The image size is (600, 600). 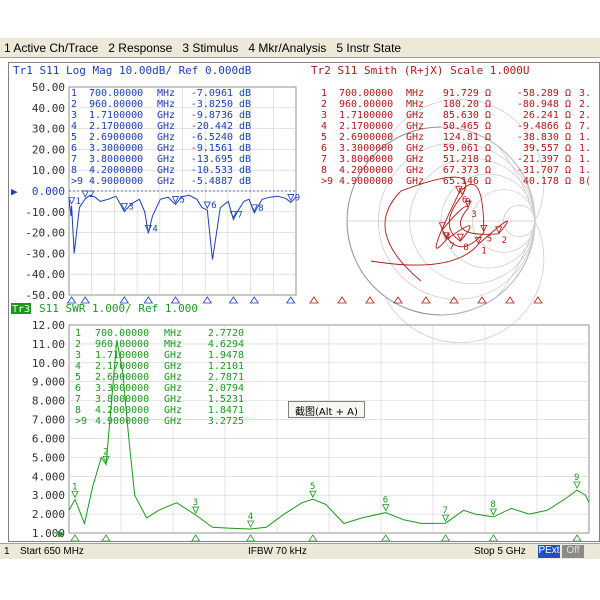 I want to click on tr1-marker-number: 2, so click(x=74, y=104).